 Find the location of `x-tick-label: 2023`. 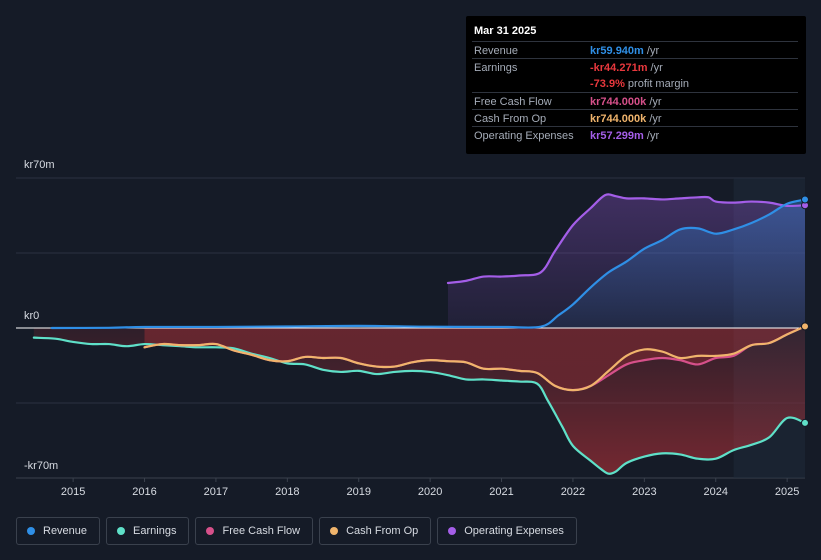

x-tick-label: 2023 is located at coordinates (644, 492).